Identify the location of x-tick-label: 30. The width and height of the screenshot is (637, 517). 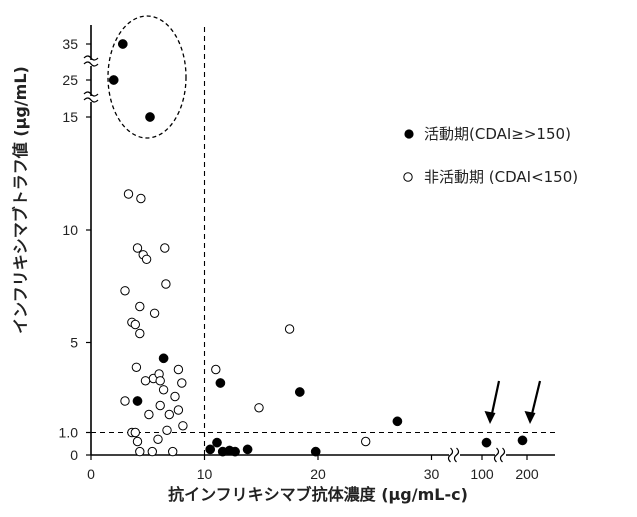
(432, 474).